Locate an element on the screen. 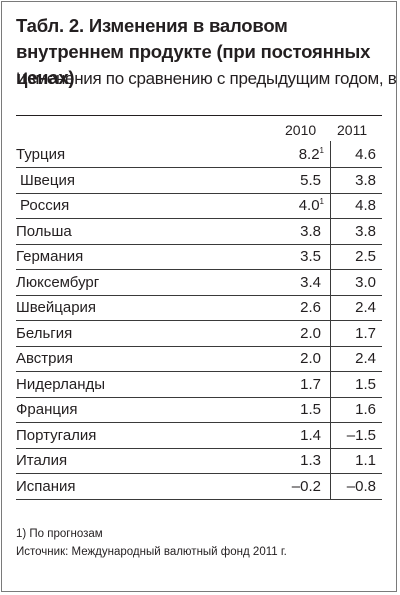 The image size is (400, 595). country-name: Россия is located at coordinates (45, 205).